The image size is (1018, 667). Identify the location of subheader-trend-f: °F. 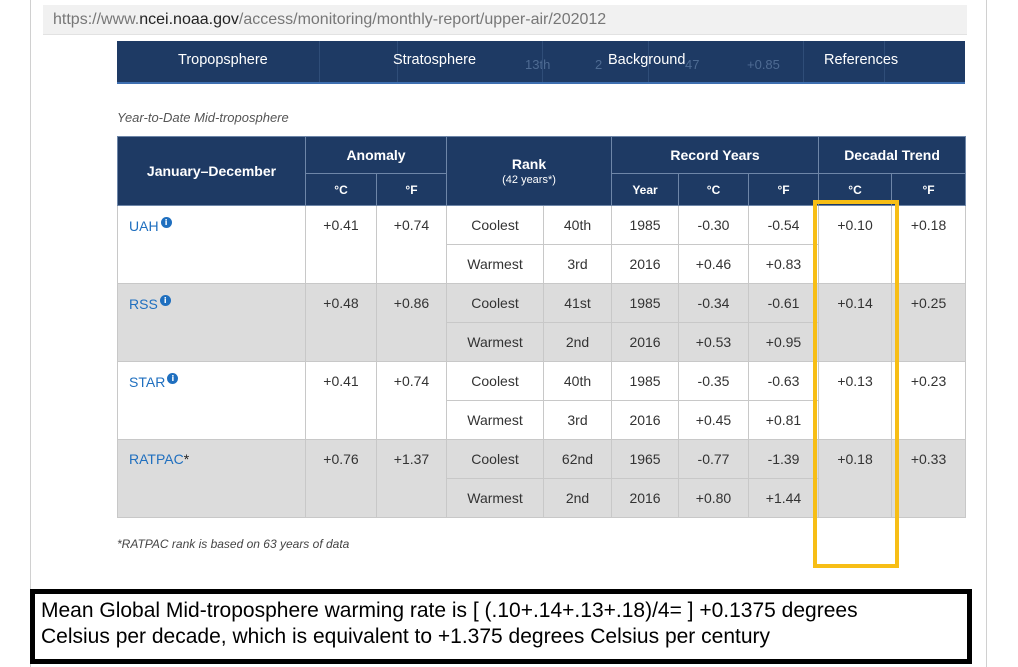
(929, 189).